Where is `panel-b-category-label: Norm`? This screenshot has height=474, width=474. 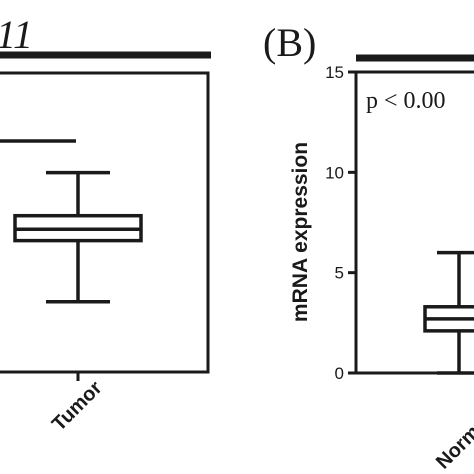
panel-b-category-label: Norm is located at coordinates (453, 447).